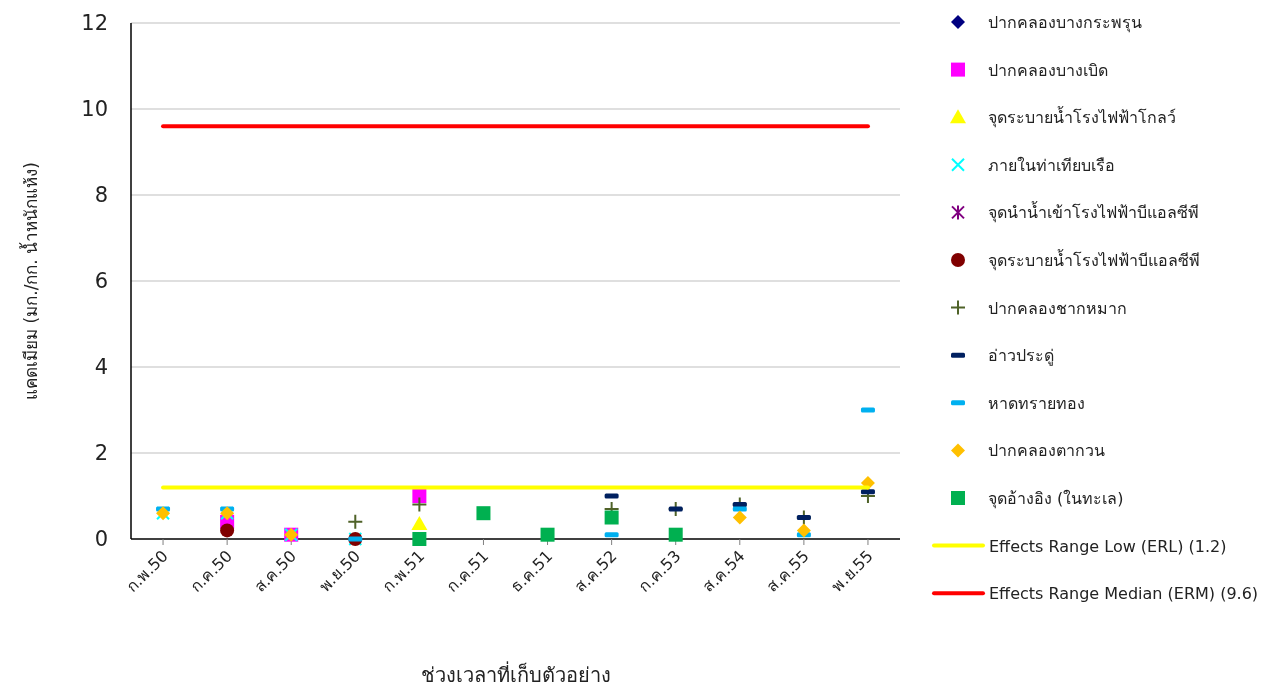  I want to click on legend-label: หาดทรายทอง, so click(1036, 403).